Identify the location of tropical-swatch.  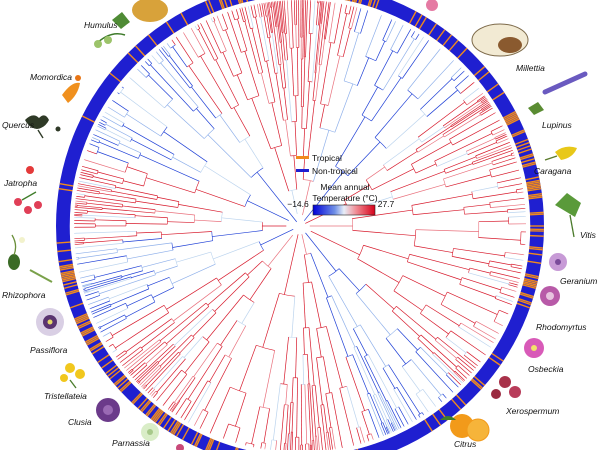
(302, 157).